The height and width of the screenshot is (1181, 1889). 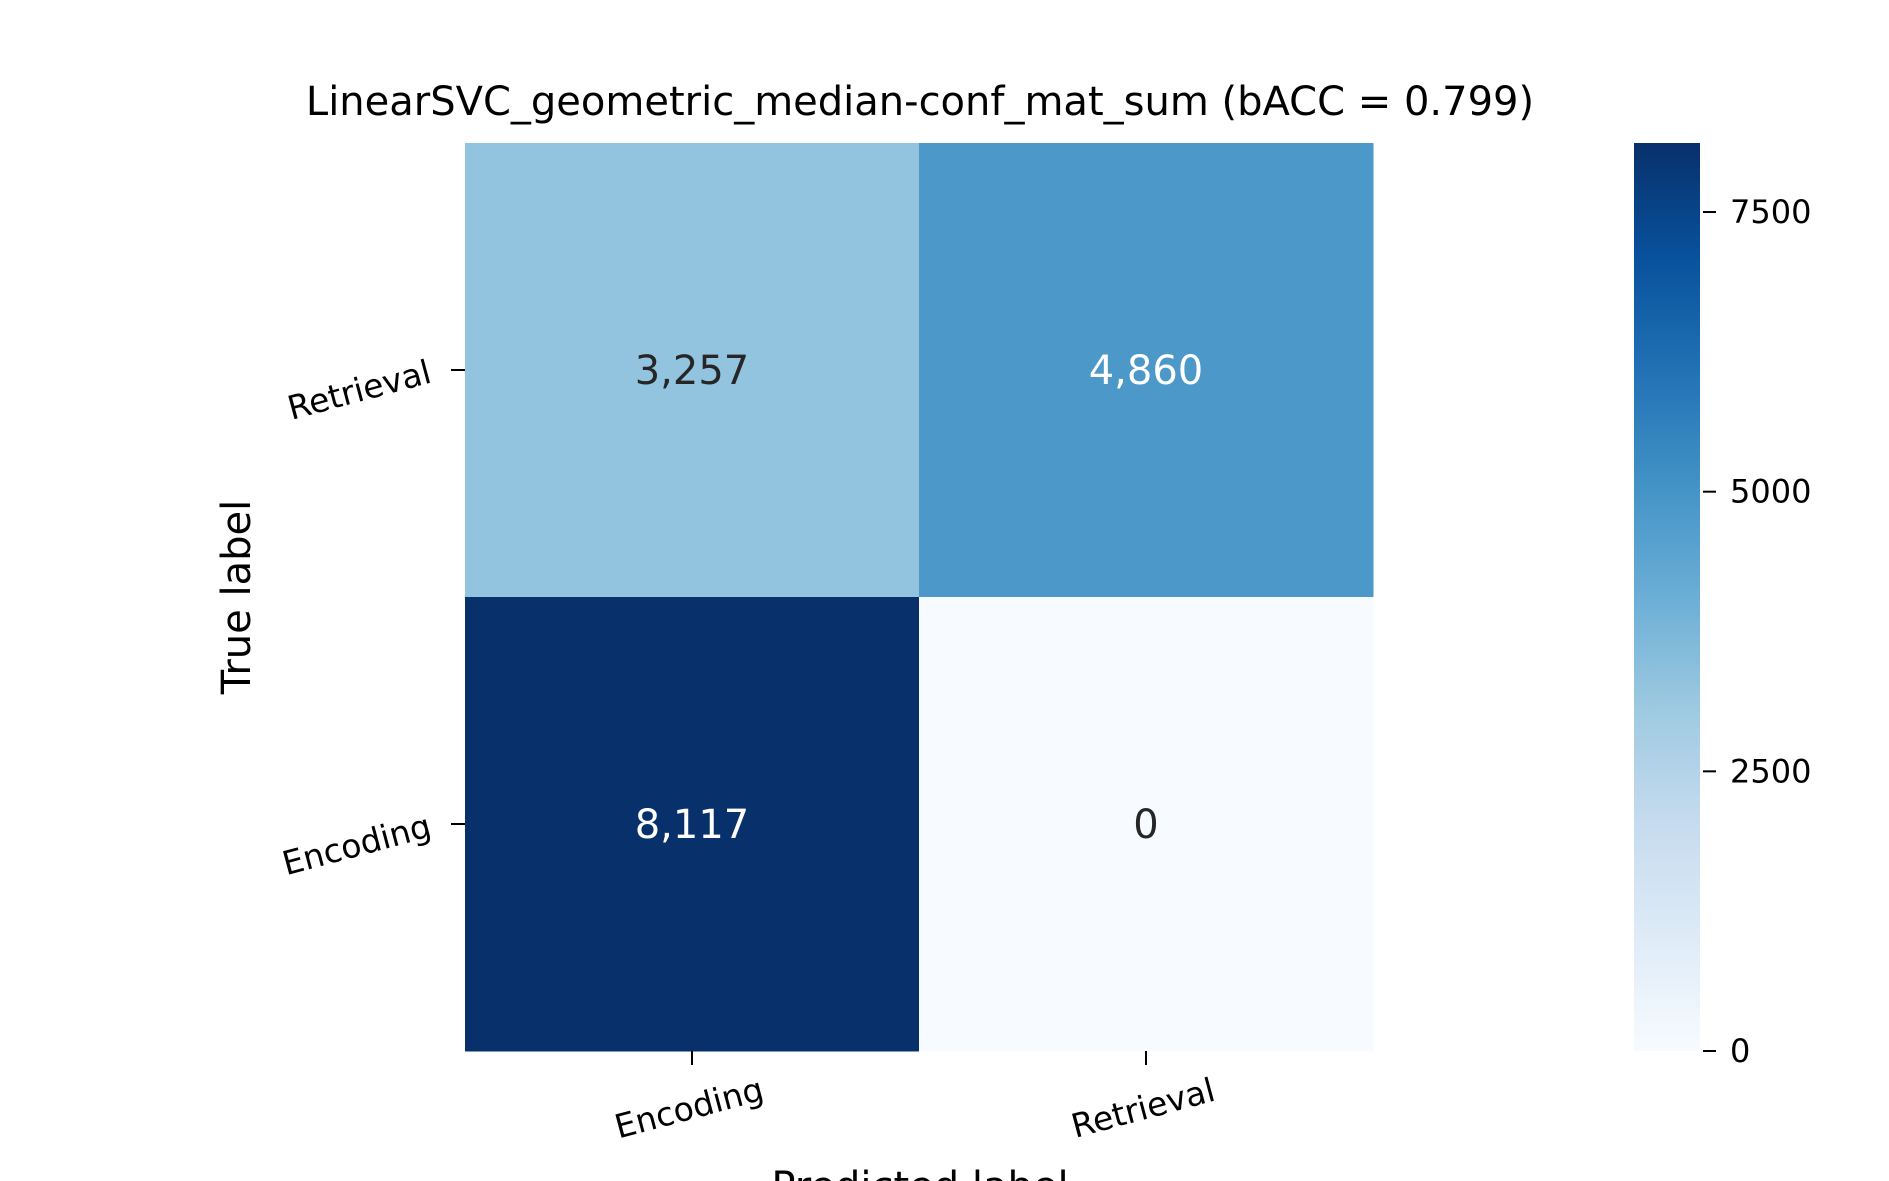 I want to click on colorbar-ticks: 0 2500 5000 7500, so click(x=1757, y=631).